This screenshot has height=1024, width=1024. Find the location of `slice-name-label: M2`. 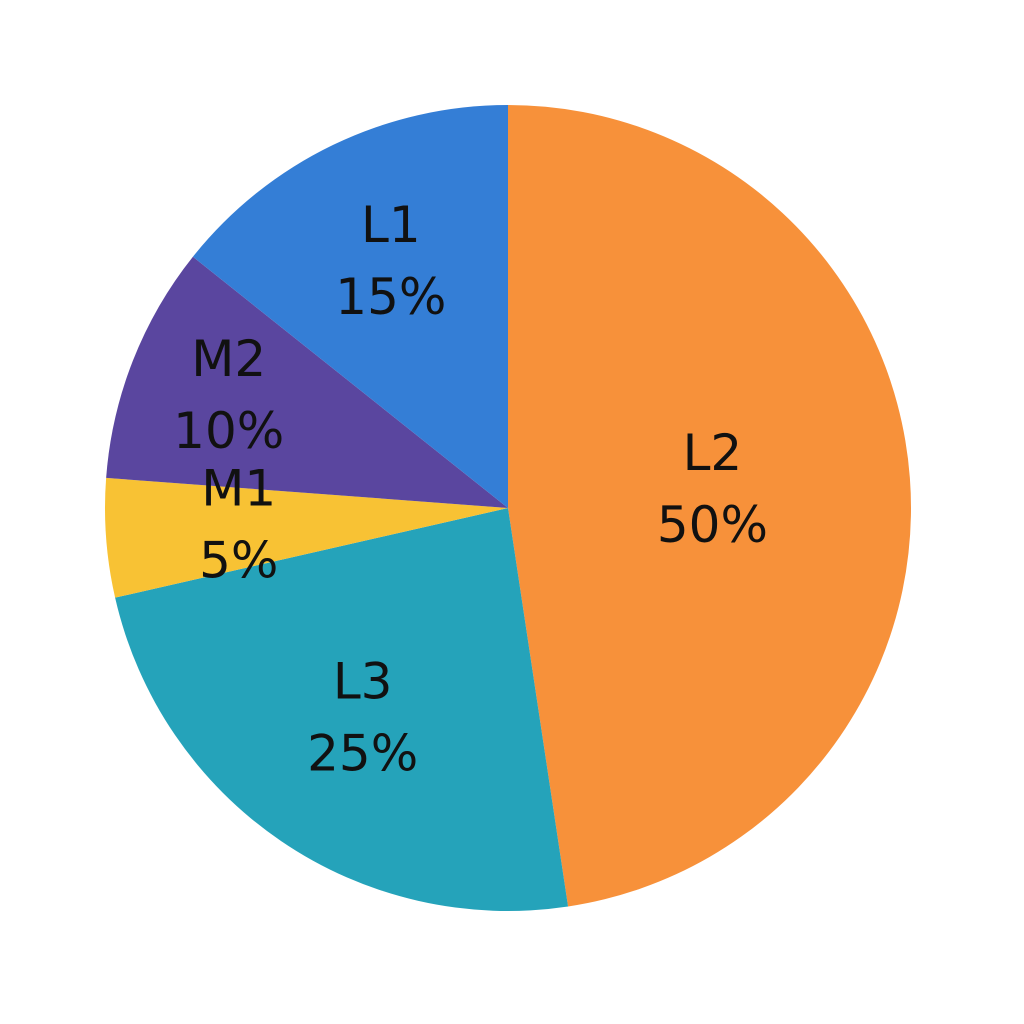

slice-name-label: M2 is located at coordinates (228, 359).